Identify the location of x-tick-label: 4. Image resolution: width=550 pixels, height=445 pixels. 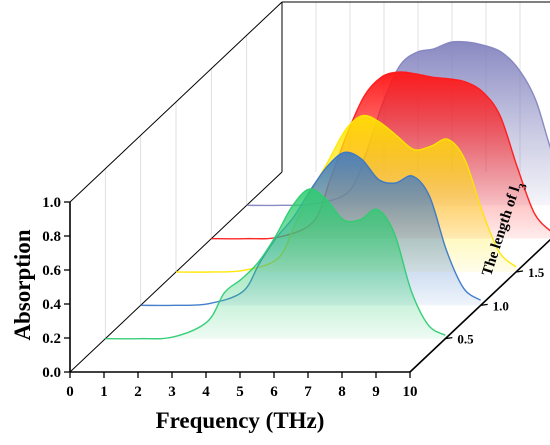
(206, 392).